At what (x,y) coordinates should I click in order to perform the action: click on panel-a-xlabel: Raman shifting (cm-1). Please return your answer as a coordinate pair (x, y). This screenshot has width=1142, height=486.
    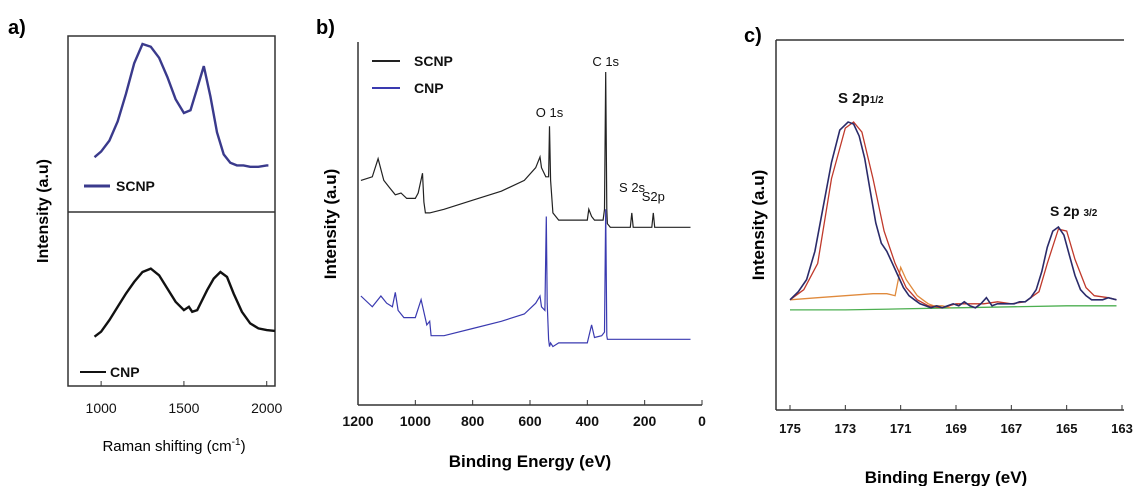
    Looking at the image, I should click on (173, 446).